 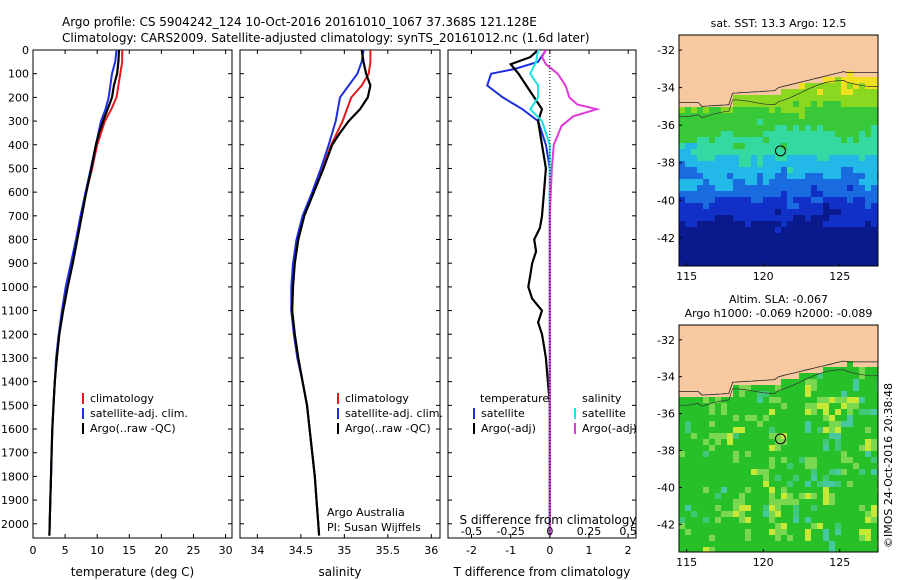 What do you see at coordinates (778, 299) in the screenshot?
I see `map-title: Altim. SLA: -0.067` at bounding box center [778, 299].